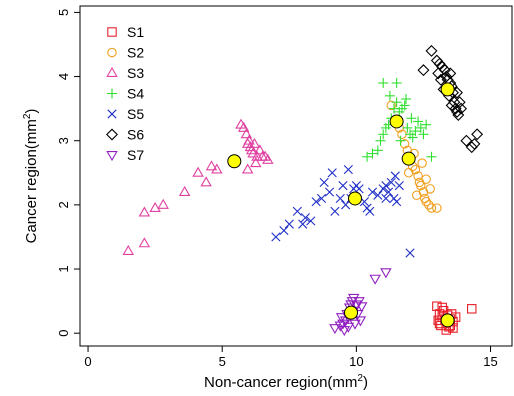 The image size is (514, 396). I want to click on series-s6, so click(450, 99).